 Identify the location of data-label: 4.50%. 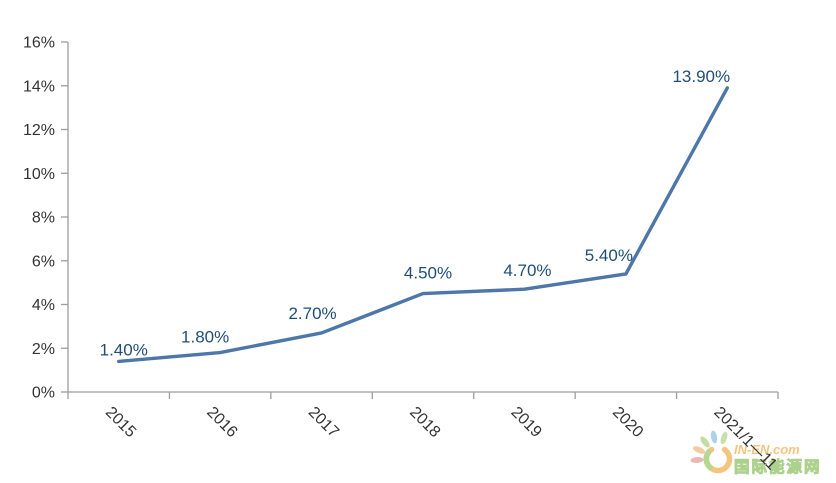
(428, 273).